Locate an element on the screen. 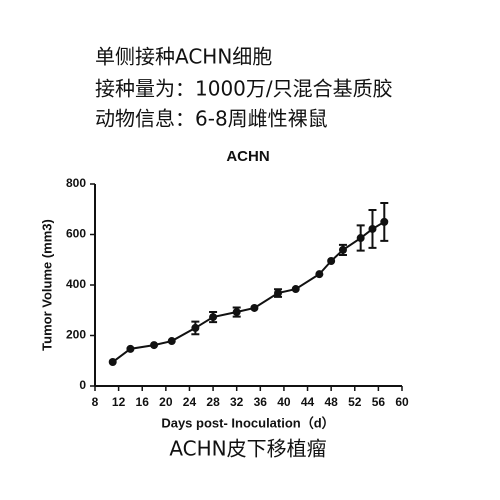 Image resolution: width=500 pixels, height=500 pixels. y-tick-label: 400 is located at coordinates (76, 284).